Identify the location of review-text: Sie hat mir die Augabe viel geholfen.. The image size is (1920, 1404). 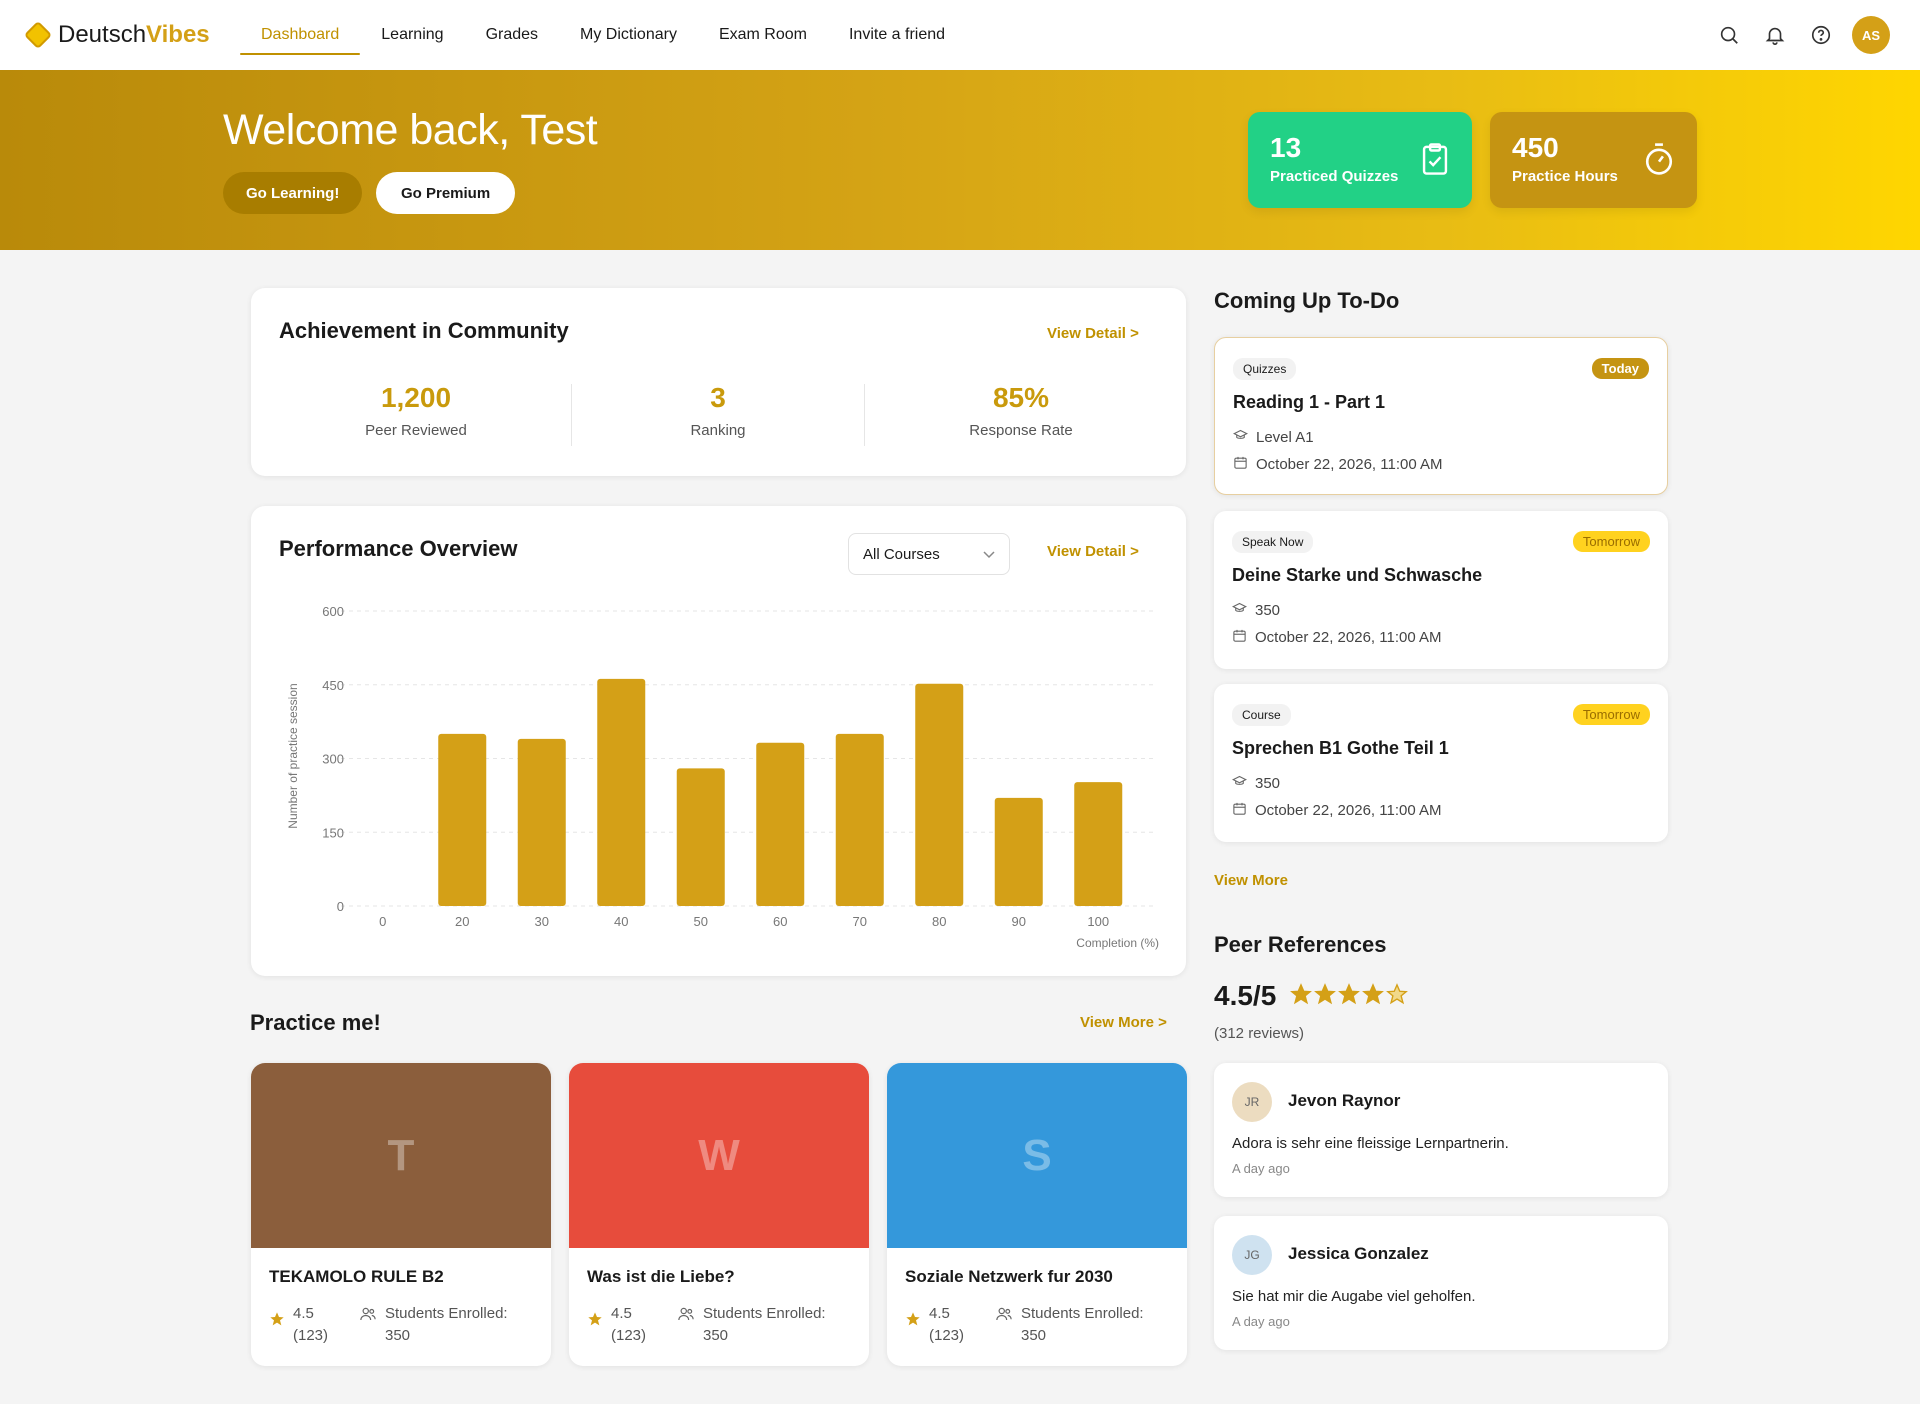
(1354, 1296).